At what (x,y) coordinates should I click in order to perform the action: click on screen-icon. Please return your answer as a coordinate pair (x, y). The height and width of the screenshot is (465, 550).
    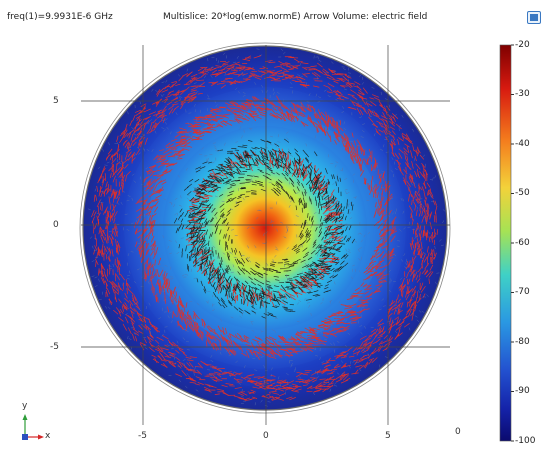
    Looking at the image, I should click on (534, 17).